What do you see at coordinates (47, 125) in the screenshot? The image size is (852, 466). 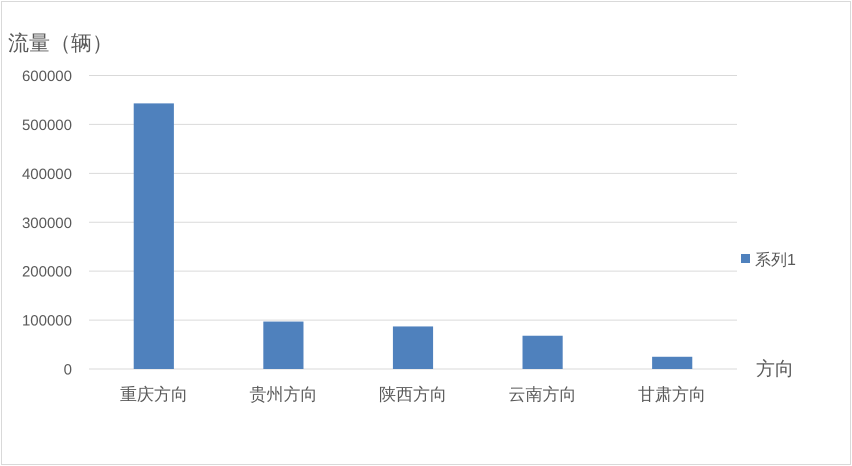 I see `y-tick-label: 500000` at bounding box center [47, 125].